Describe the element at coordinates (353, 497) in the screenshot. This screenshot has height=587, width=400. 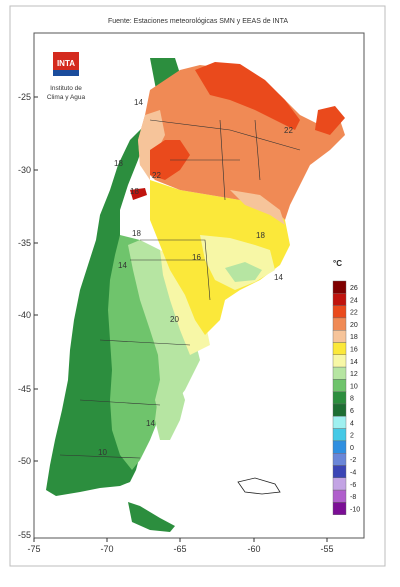
I see `legend-label: -8` at that location.